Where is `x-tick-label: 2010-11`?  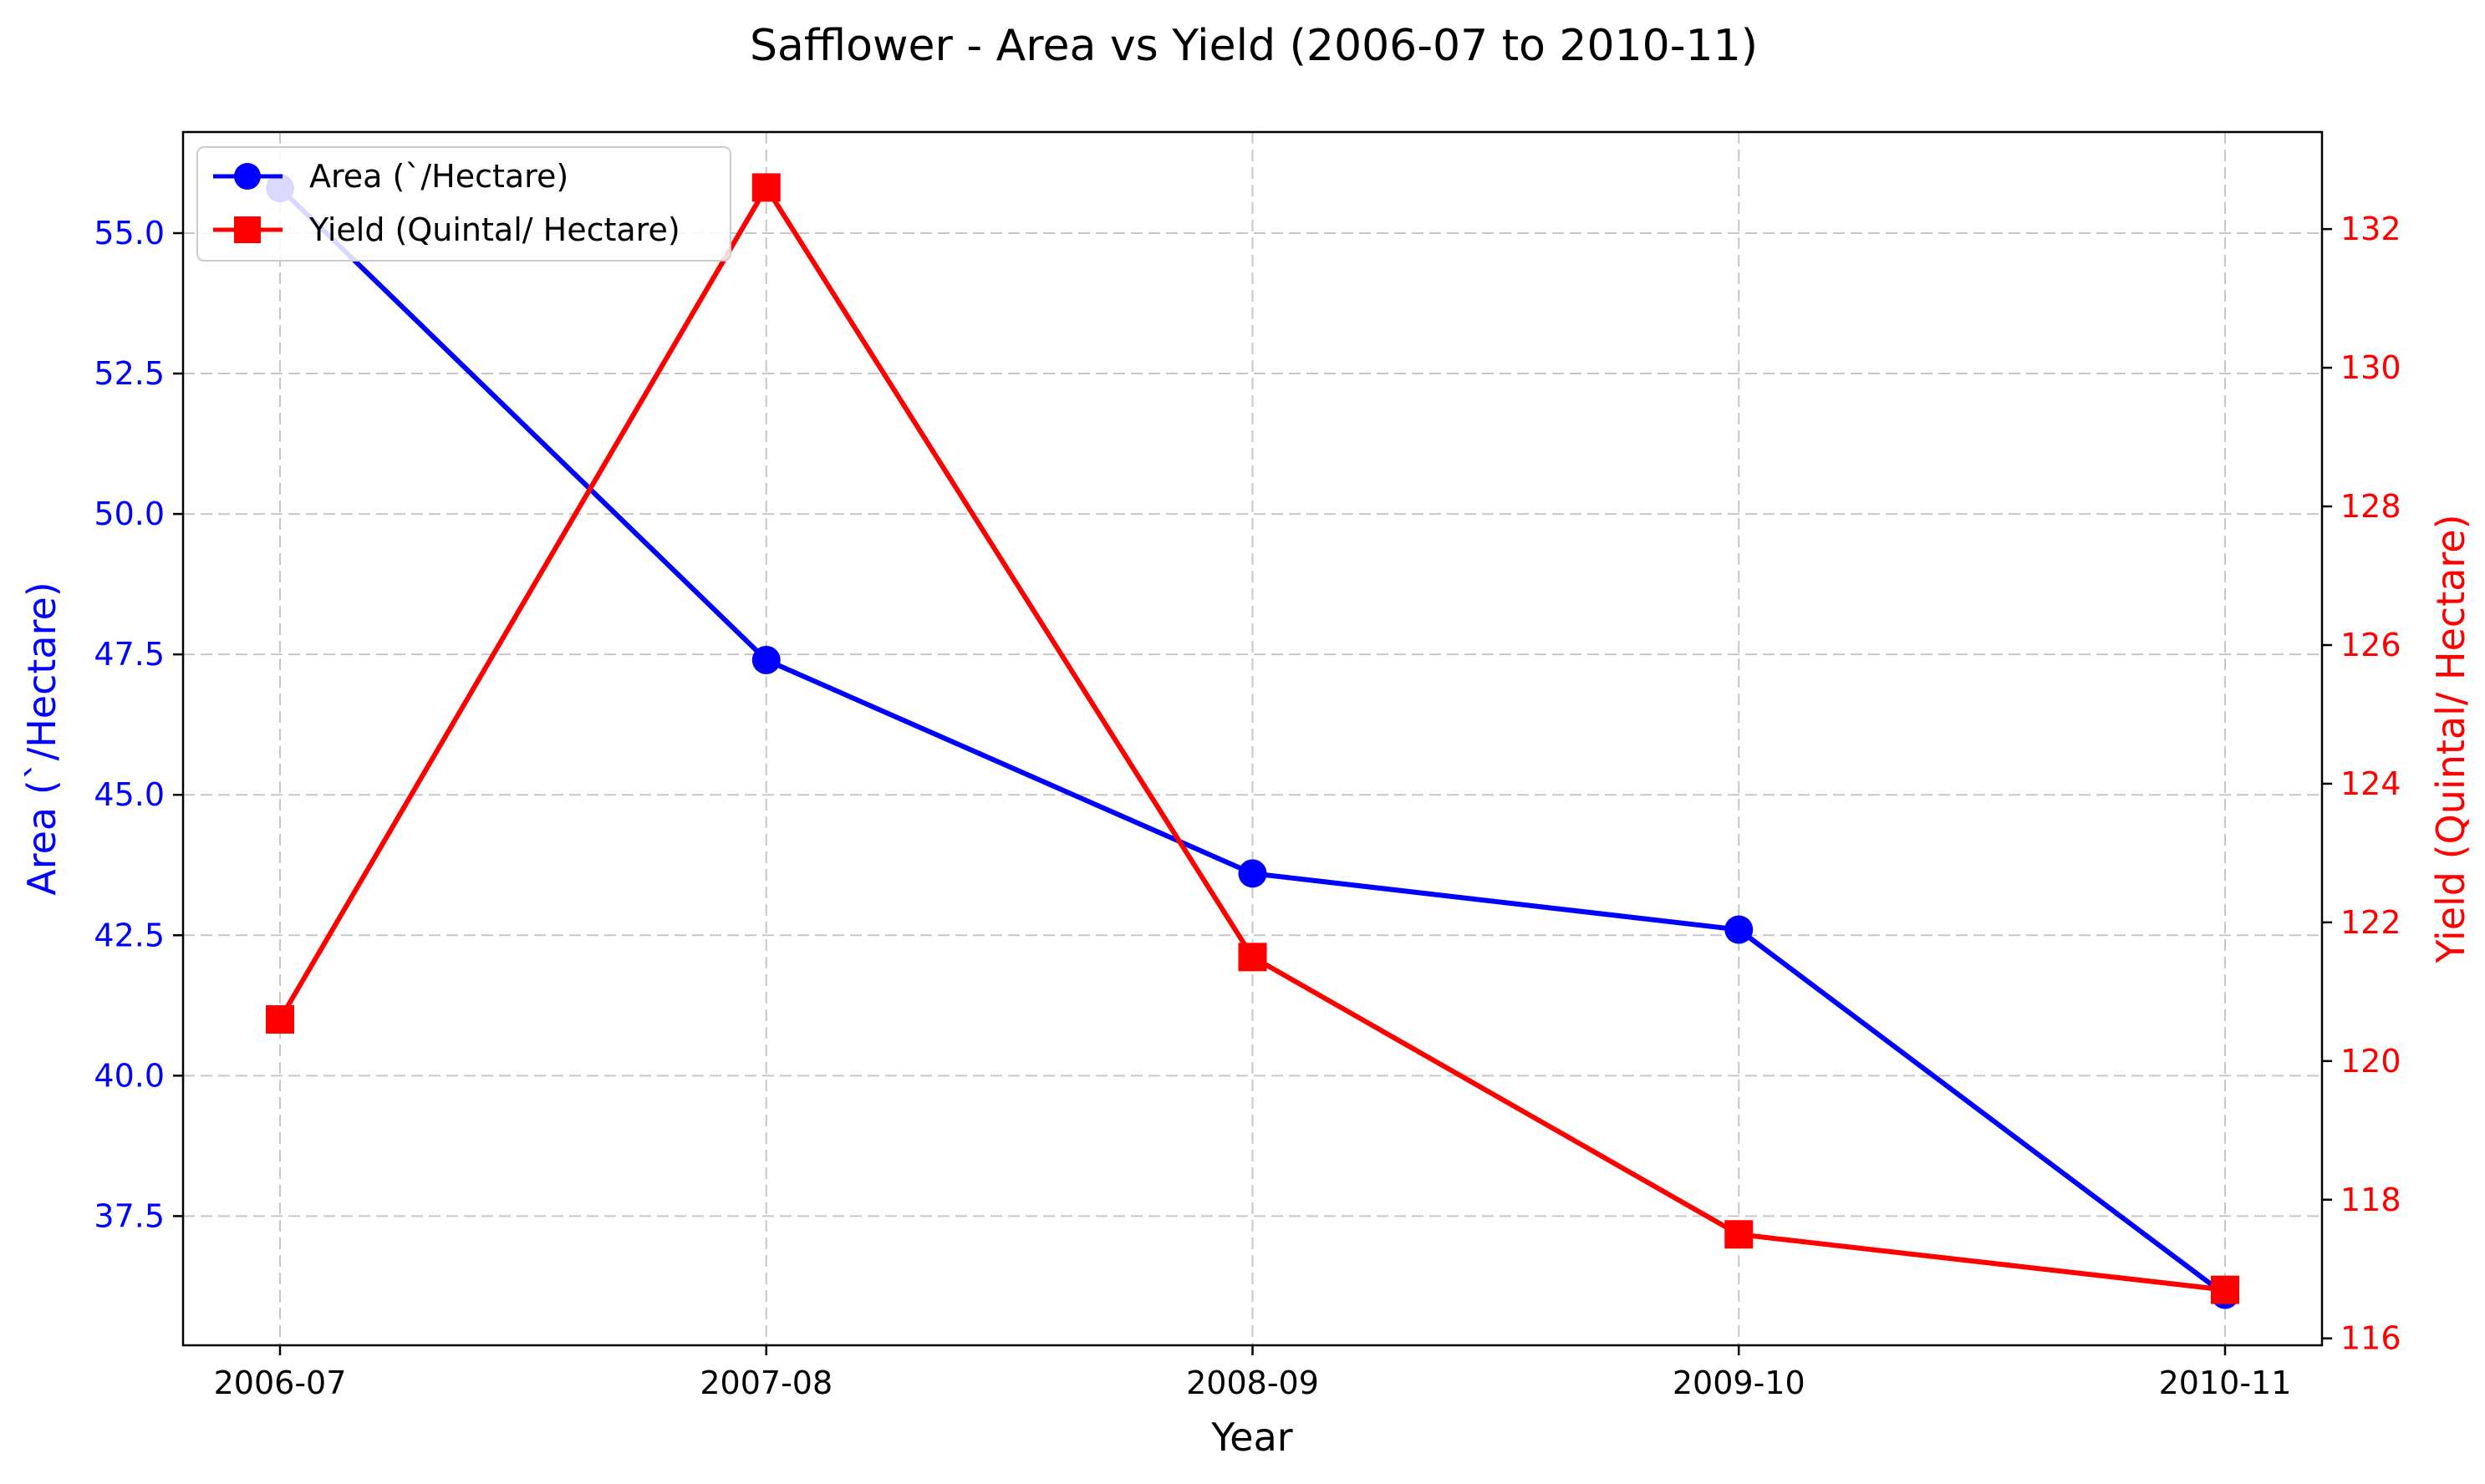 x-tick-label: 2010-11 is located at coordinates (2225, 1383).